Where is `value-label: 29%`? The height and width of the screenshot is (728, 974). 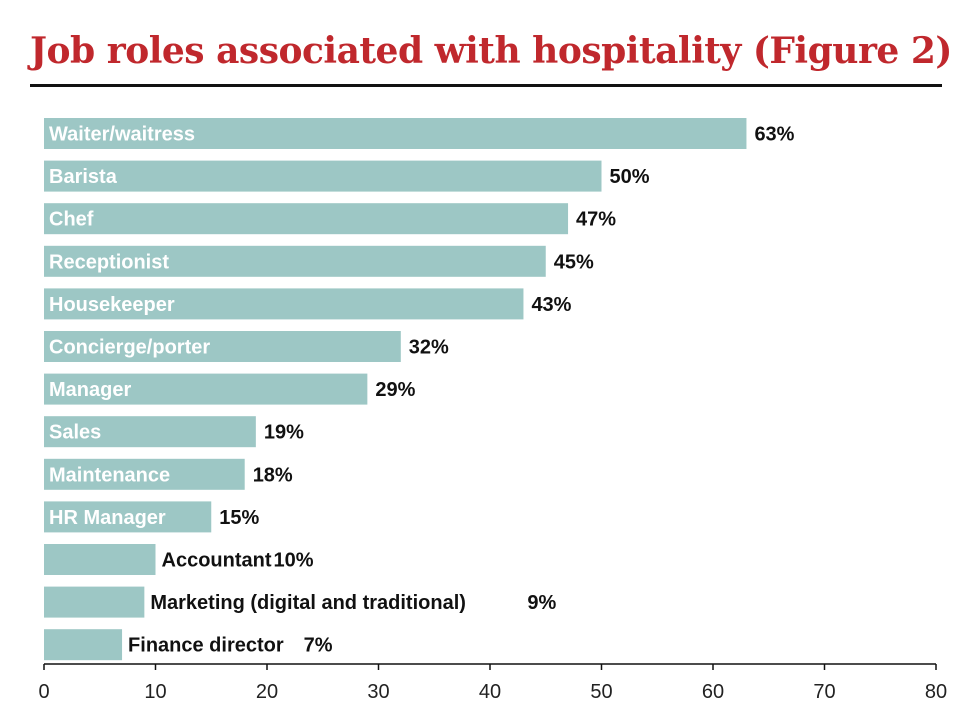 value-label: 29% is located at coordinates (395, 390).